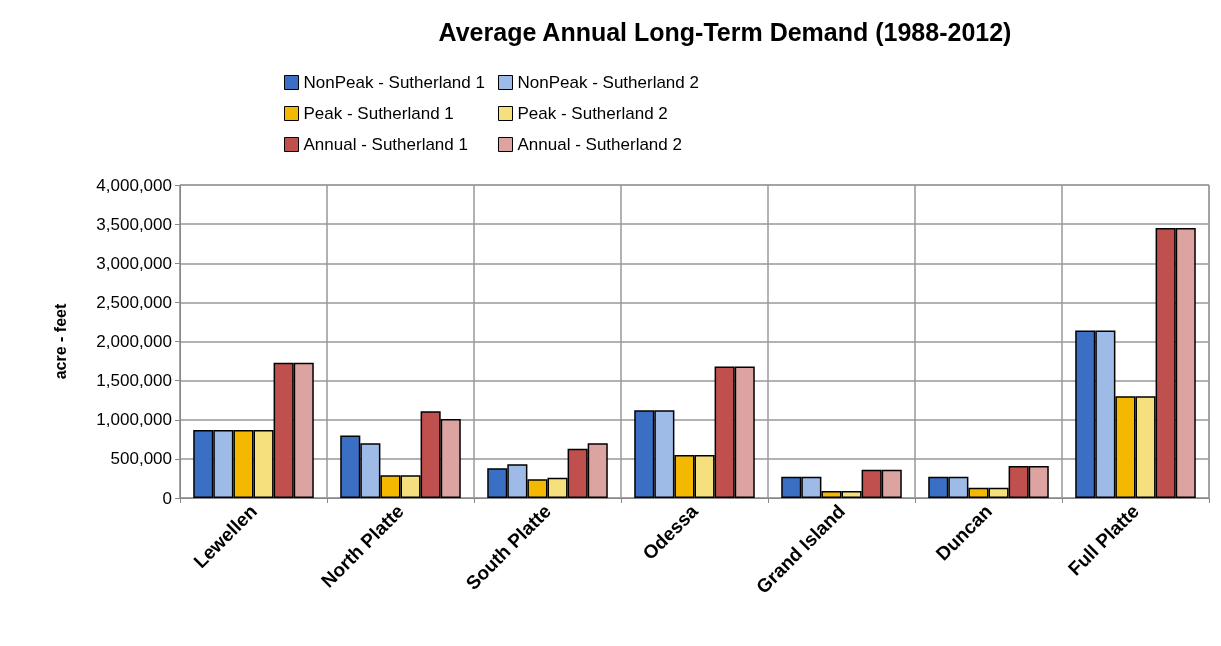 This screenshot has height=646, width=1221. Describe the element at coordinates (134, 302) in the screenshot. I see `y-tick-label: 2,500,000` at that location.